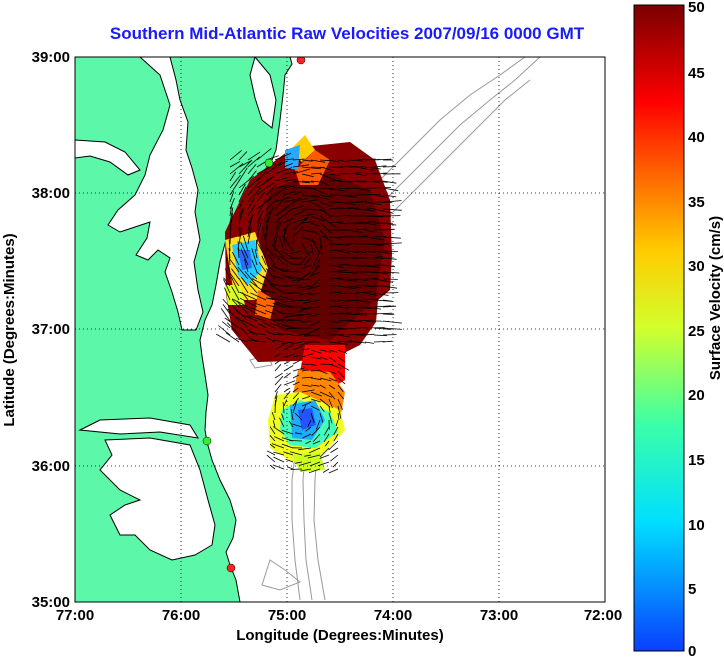 This screenshot has height=659, width=724. I want to click on colorbar-tick-label: 10, so click(696, 525).